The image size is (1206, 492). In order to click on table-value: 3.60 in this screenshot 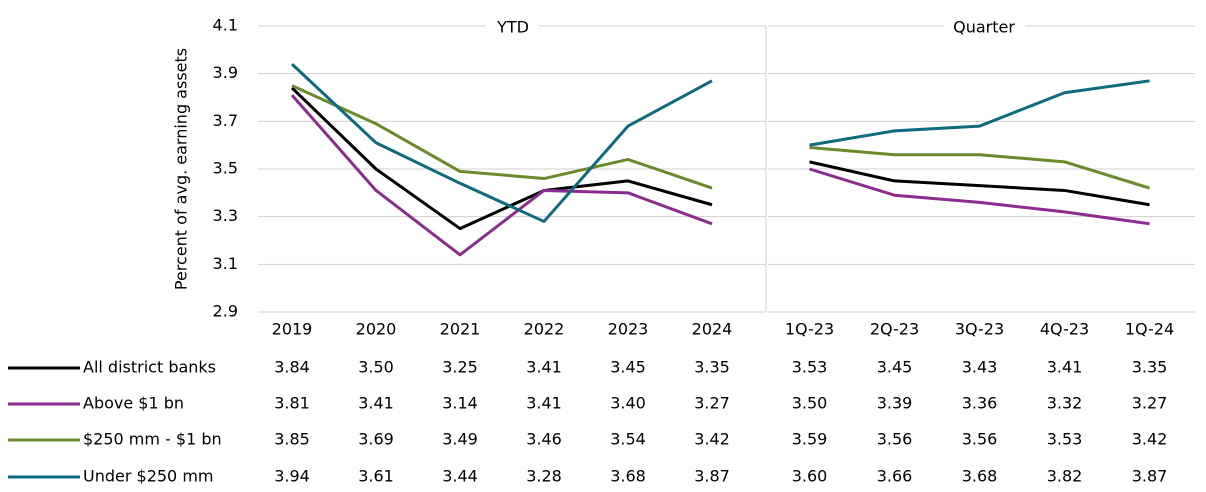, I will do `click(810, 476)`.